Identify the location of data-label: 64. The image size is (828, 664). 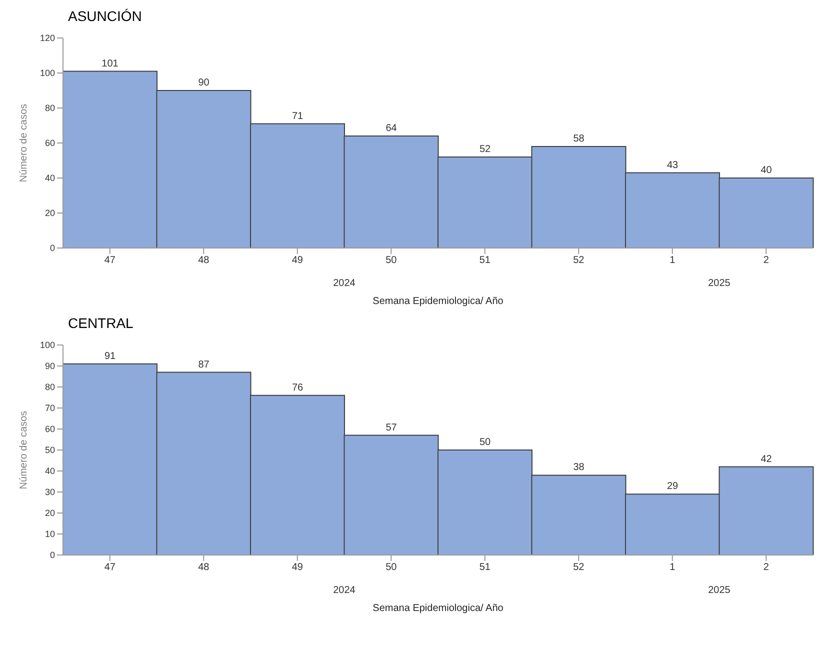
(392, 128).